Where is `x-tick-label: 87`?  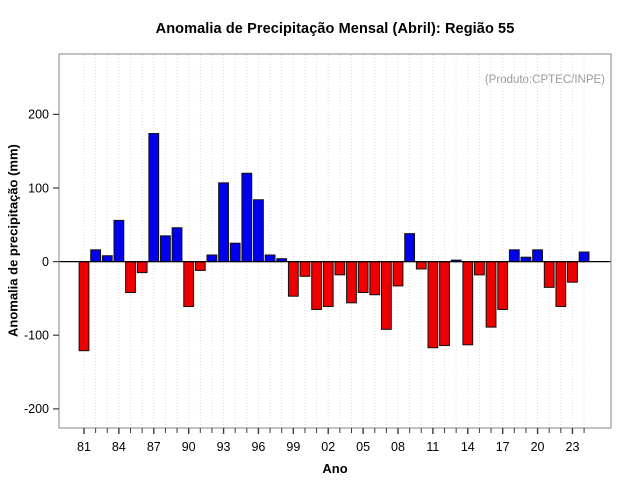 x-tick-label: 87 is located at coordinates (154, 447).